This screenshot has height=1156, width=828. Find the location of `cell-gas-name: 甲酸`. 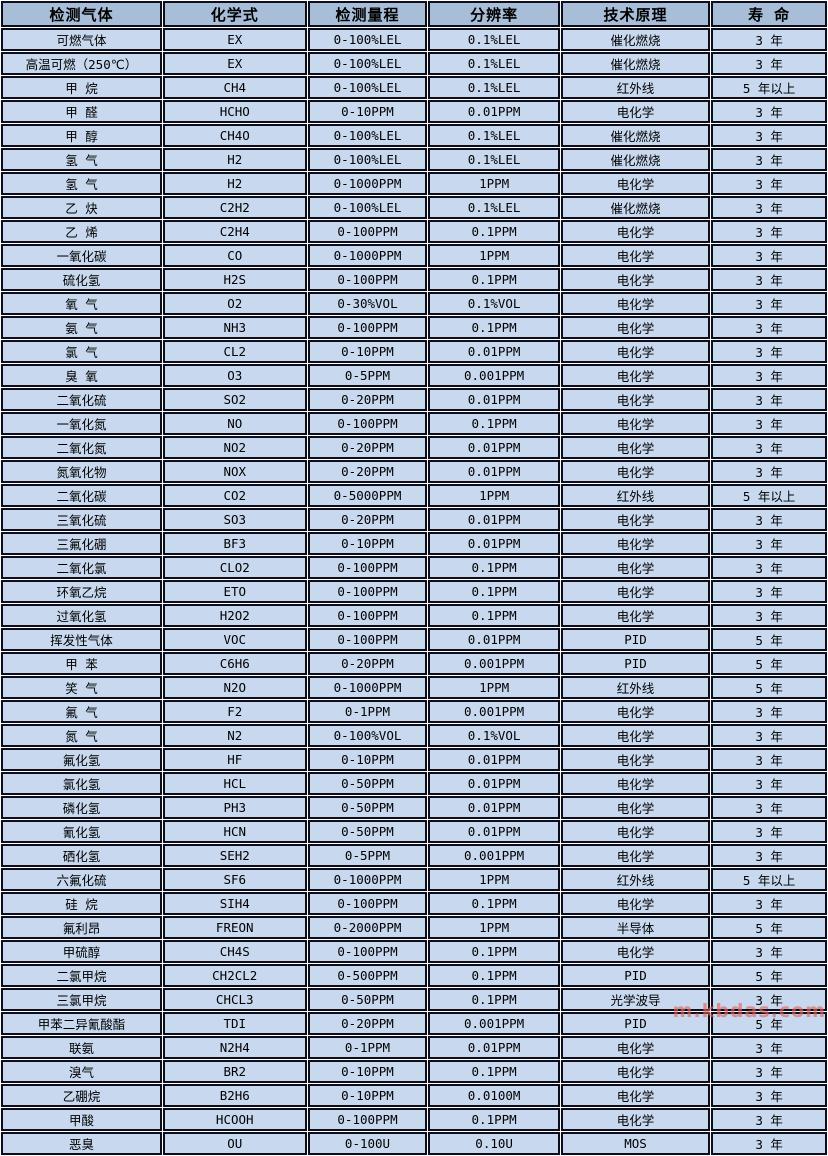

cell-gas-name: 甲酸 is located at coordinates (81, 1119).